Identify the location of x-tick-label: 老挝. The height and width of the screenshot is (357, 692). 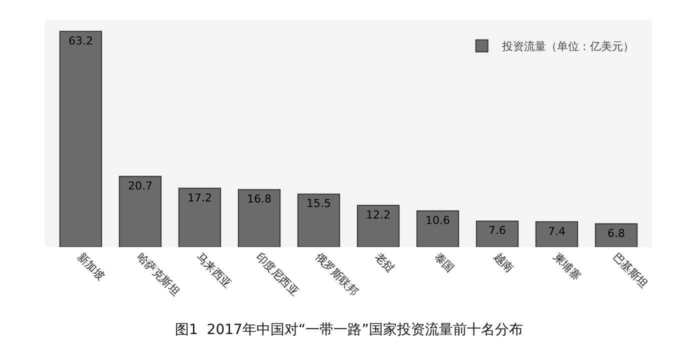
(384, 263).